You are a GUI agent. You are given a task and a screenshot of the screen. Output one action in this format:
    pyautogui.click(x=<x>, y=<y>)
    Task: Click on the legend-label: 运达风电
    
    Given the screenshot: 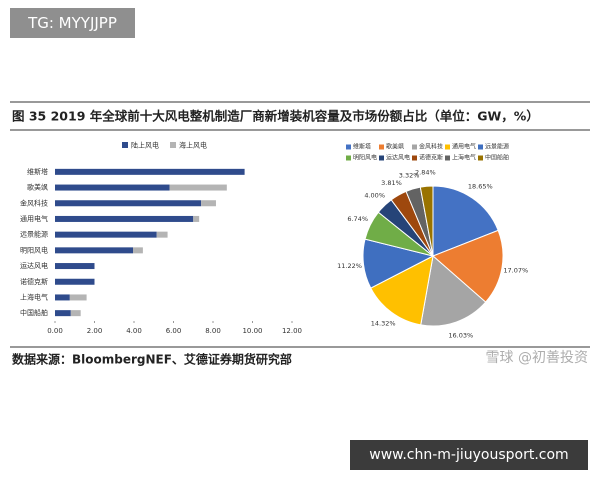 What is the action you would take?
    pyautogui.click(x=398, y=158)
    